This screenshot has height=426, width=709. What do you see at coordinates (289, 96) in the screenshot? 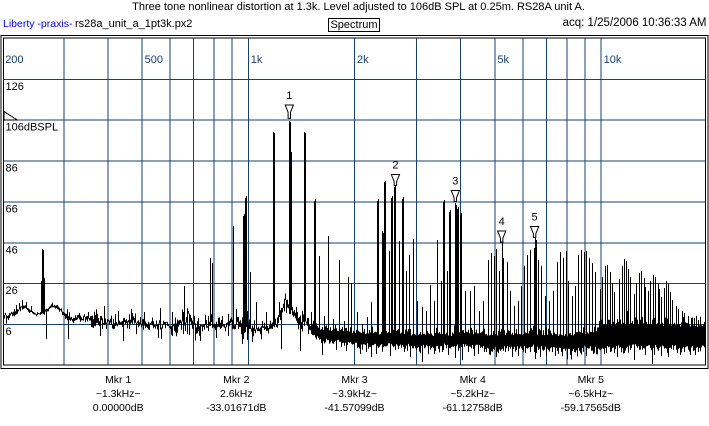
I see `svg-text: 1` at bounding box center [289, 96].